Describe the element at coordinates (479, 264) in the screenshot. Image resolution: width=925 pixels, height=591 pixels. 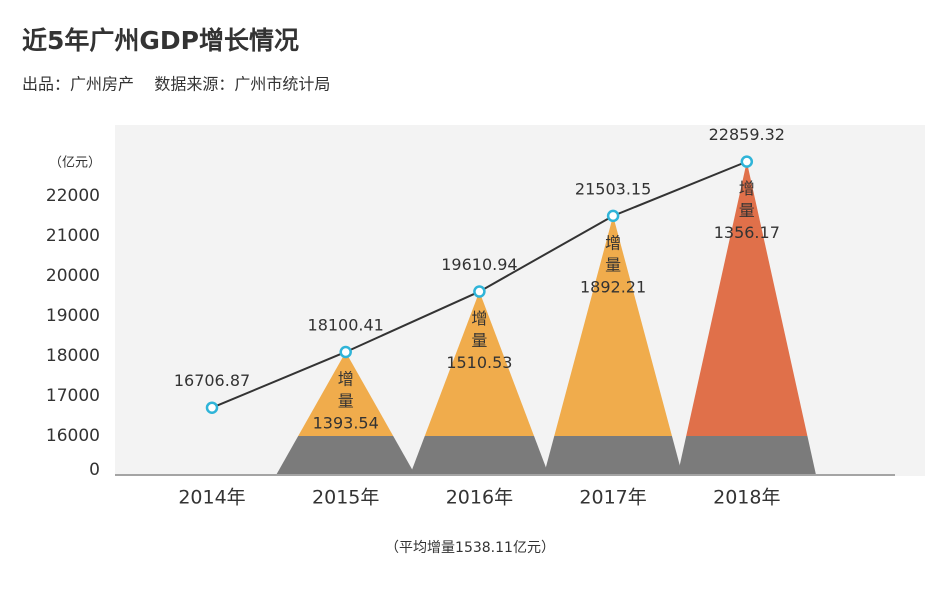
I see `value-label: 19610.94` at that location.